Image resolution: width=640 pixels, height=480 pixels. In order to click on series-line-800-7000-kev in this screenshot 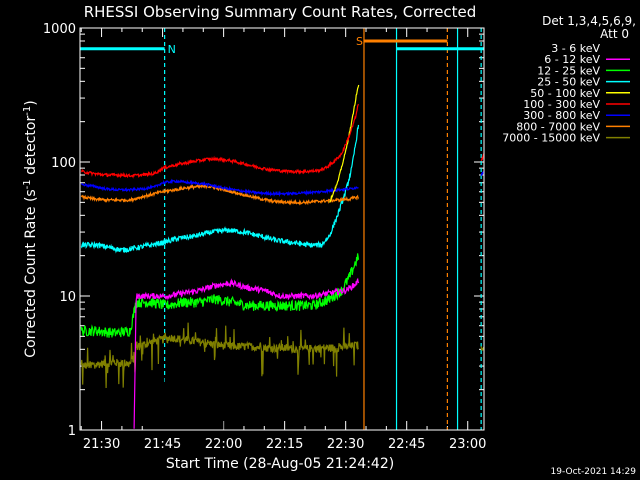, I will do `click(220, 194)`.